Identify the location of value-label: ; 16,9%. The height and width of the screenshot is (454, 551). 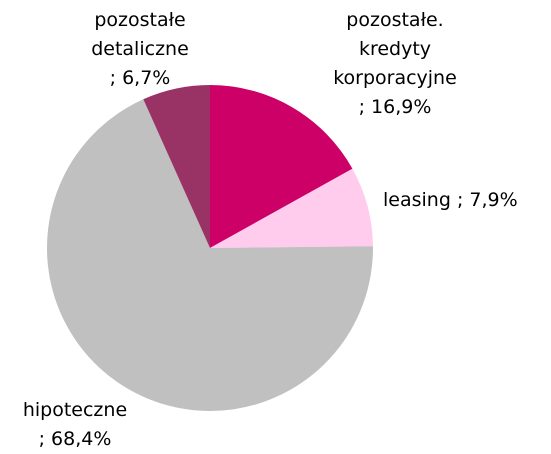
(395, 107).